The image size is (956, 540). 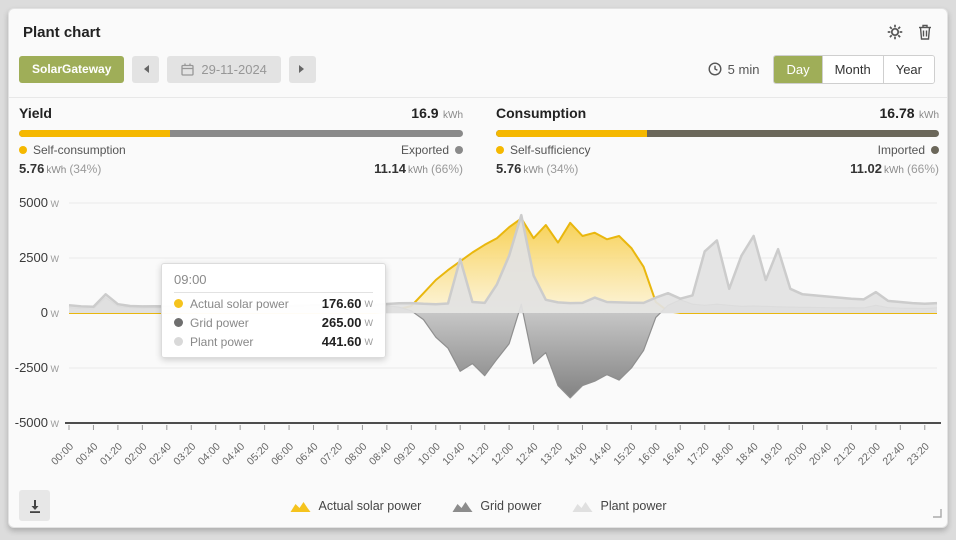 I want to click on self-consumption-dot, so click(x=23, y=150).